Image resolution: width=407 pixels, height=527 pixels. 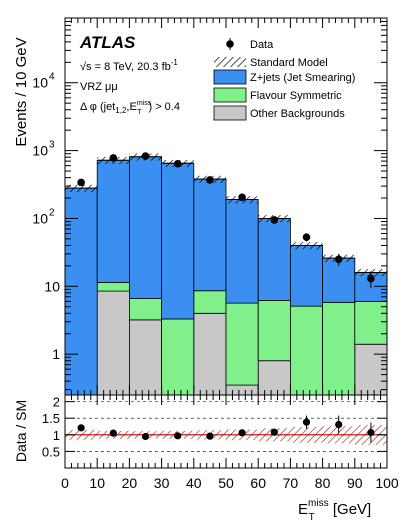 I want to click on x-axis-label-unit: [GeV], so click(x=350, y=509).